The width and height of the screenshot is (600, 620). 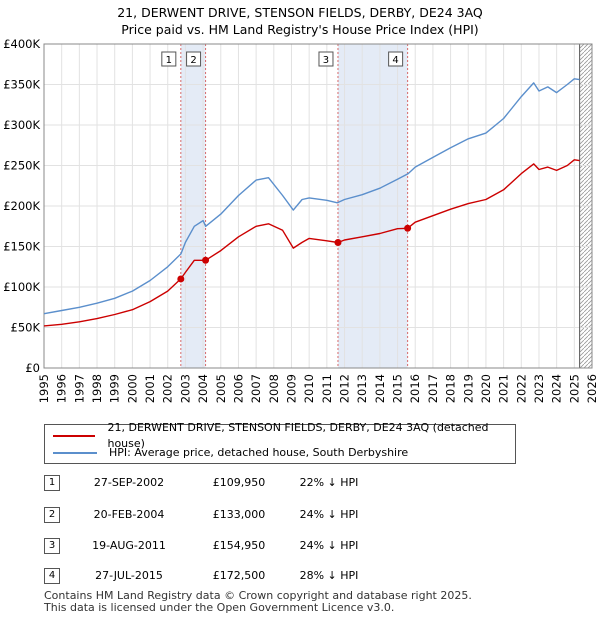 I want to click on x-tick-label: 2002, so click(x=168, y=388).